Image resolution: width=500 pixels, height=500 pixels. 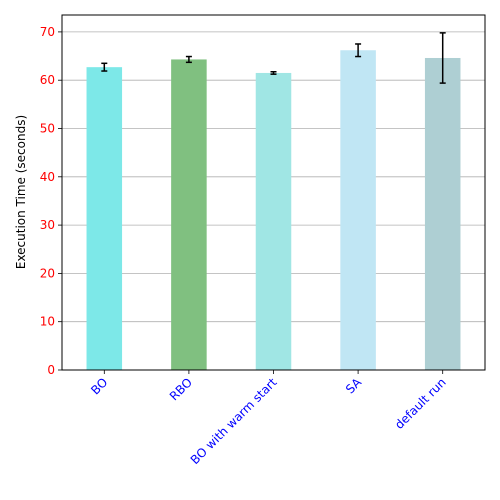 I want to click on y-axis-ticks: 0 10 20 30 40 50 60 70, so click(x=51, y=201).